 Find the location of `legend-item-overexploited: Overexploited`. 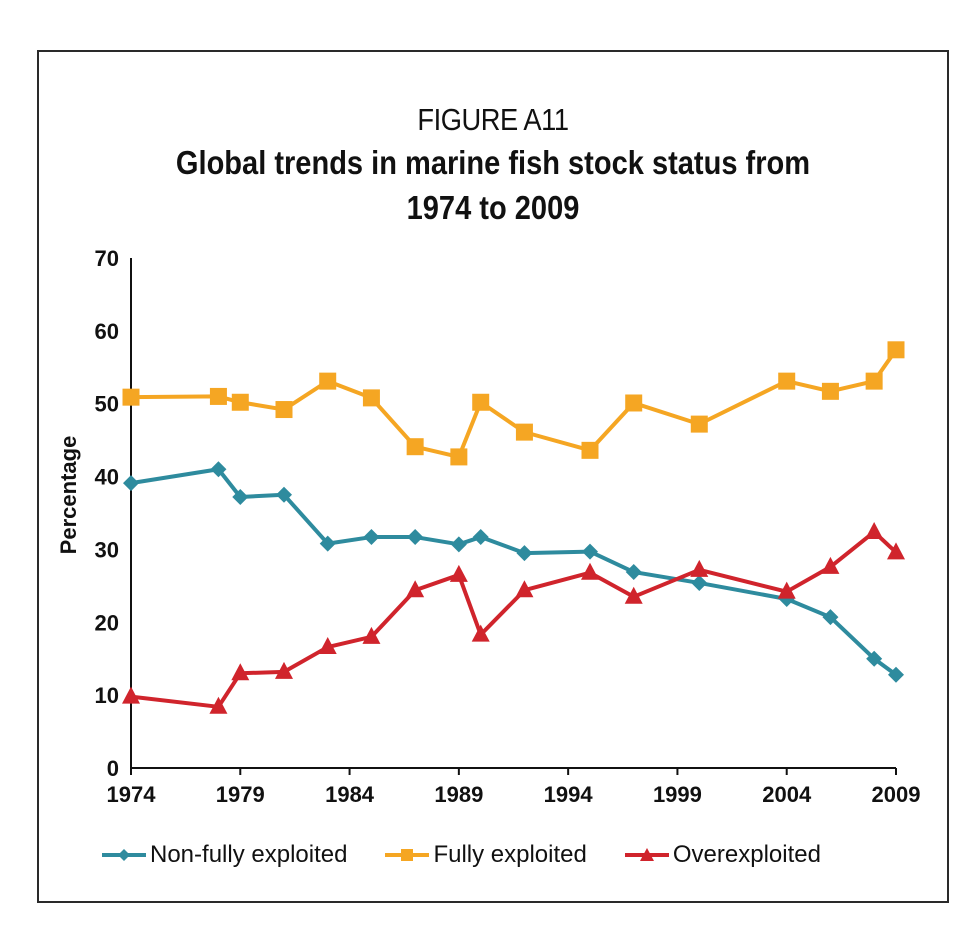

legend-item-overexploited: Overexploited is located at coordinates (722, 855).